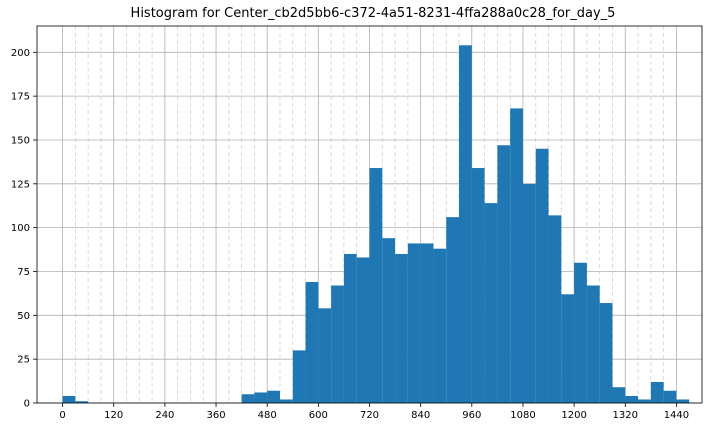 Image resolution: width=710 pixels, height=427 pixels. What do you see at coordinates (20, 97) in the screenshot?
I see `y-tick-label: 175` at bounding box center [20, 97].